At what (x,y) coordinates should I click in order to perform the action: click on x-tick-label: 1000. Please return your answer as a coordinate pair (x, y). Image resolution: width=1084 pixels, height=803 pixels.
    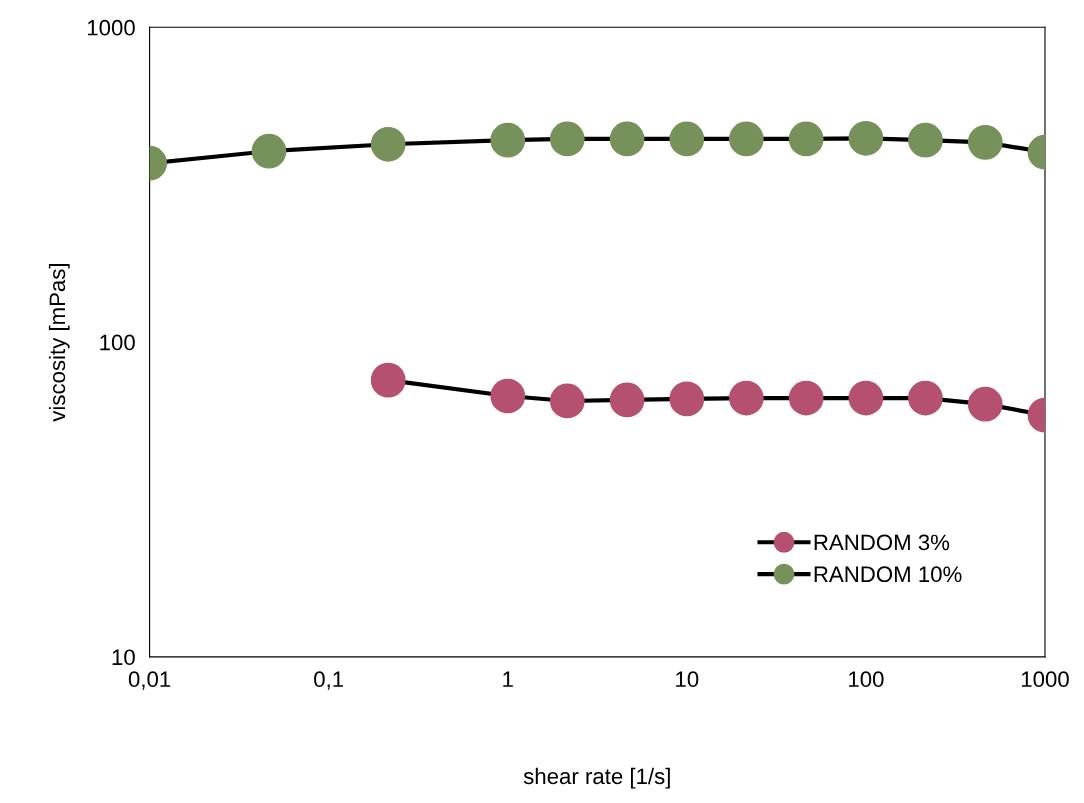
    Looking at the image, I should click on (1045, 679).